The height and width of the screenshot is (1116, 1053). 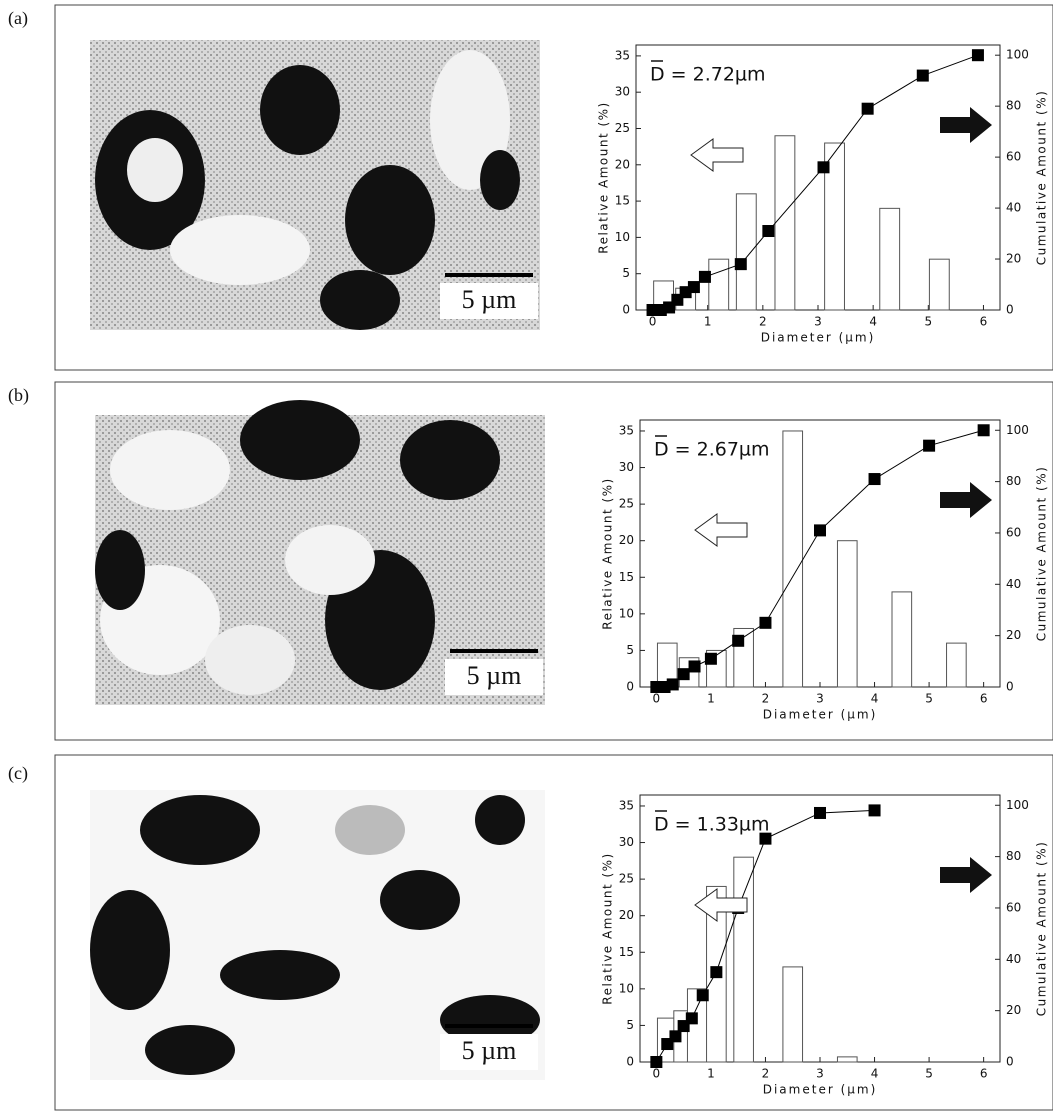 What do you see at coordinates (18, 18) in the screenshot?
I see `panel-label: (a)` at bounding box center [18, 18].